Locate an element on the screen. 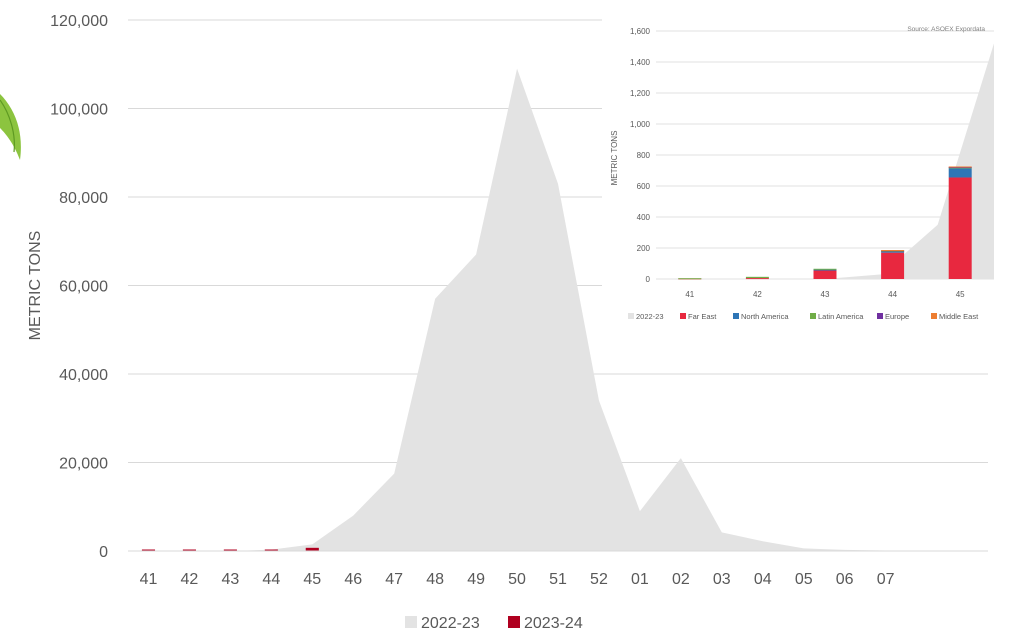  inset-legend-label: 2022-23 is located at coordinates (650, 316).